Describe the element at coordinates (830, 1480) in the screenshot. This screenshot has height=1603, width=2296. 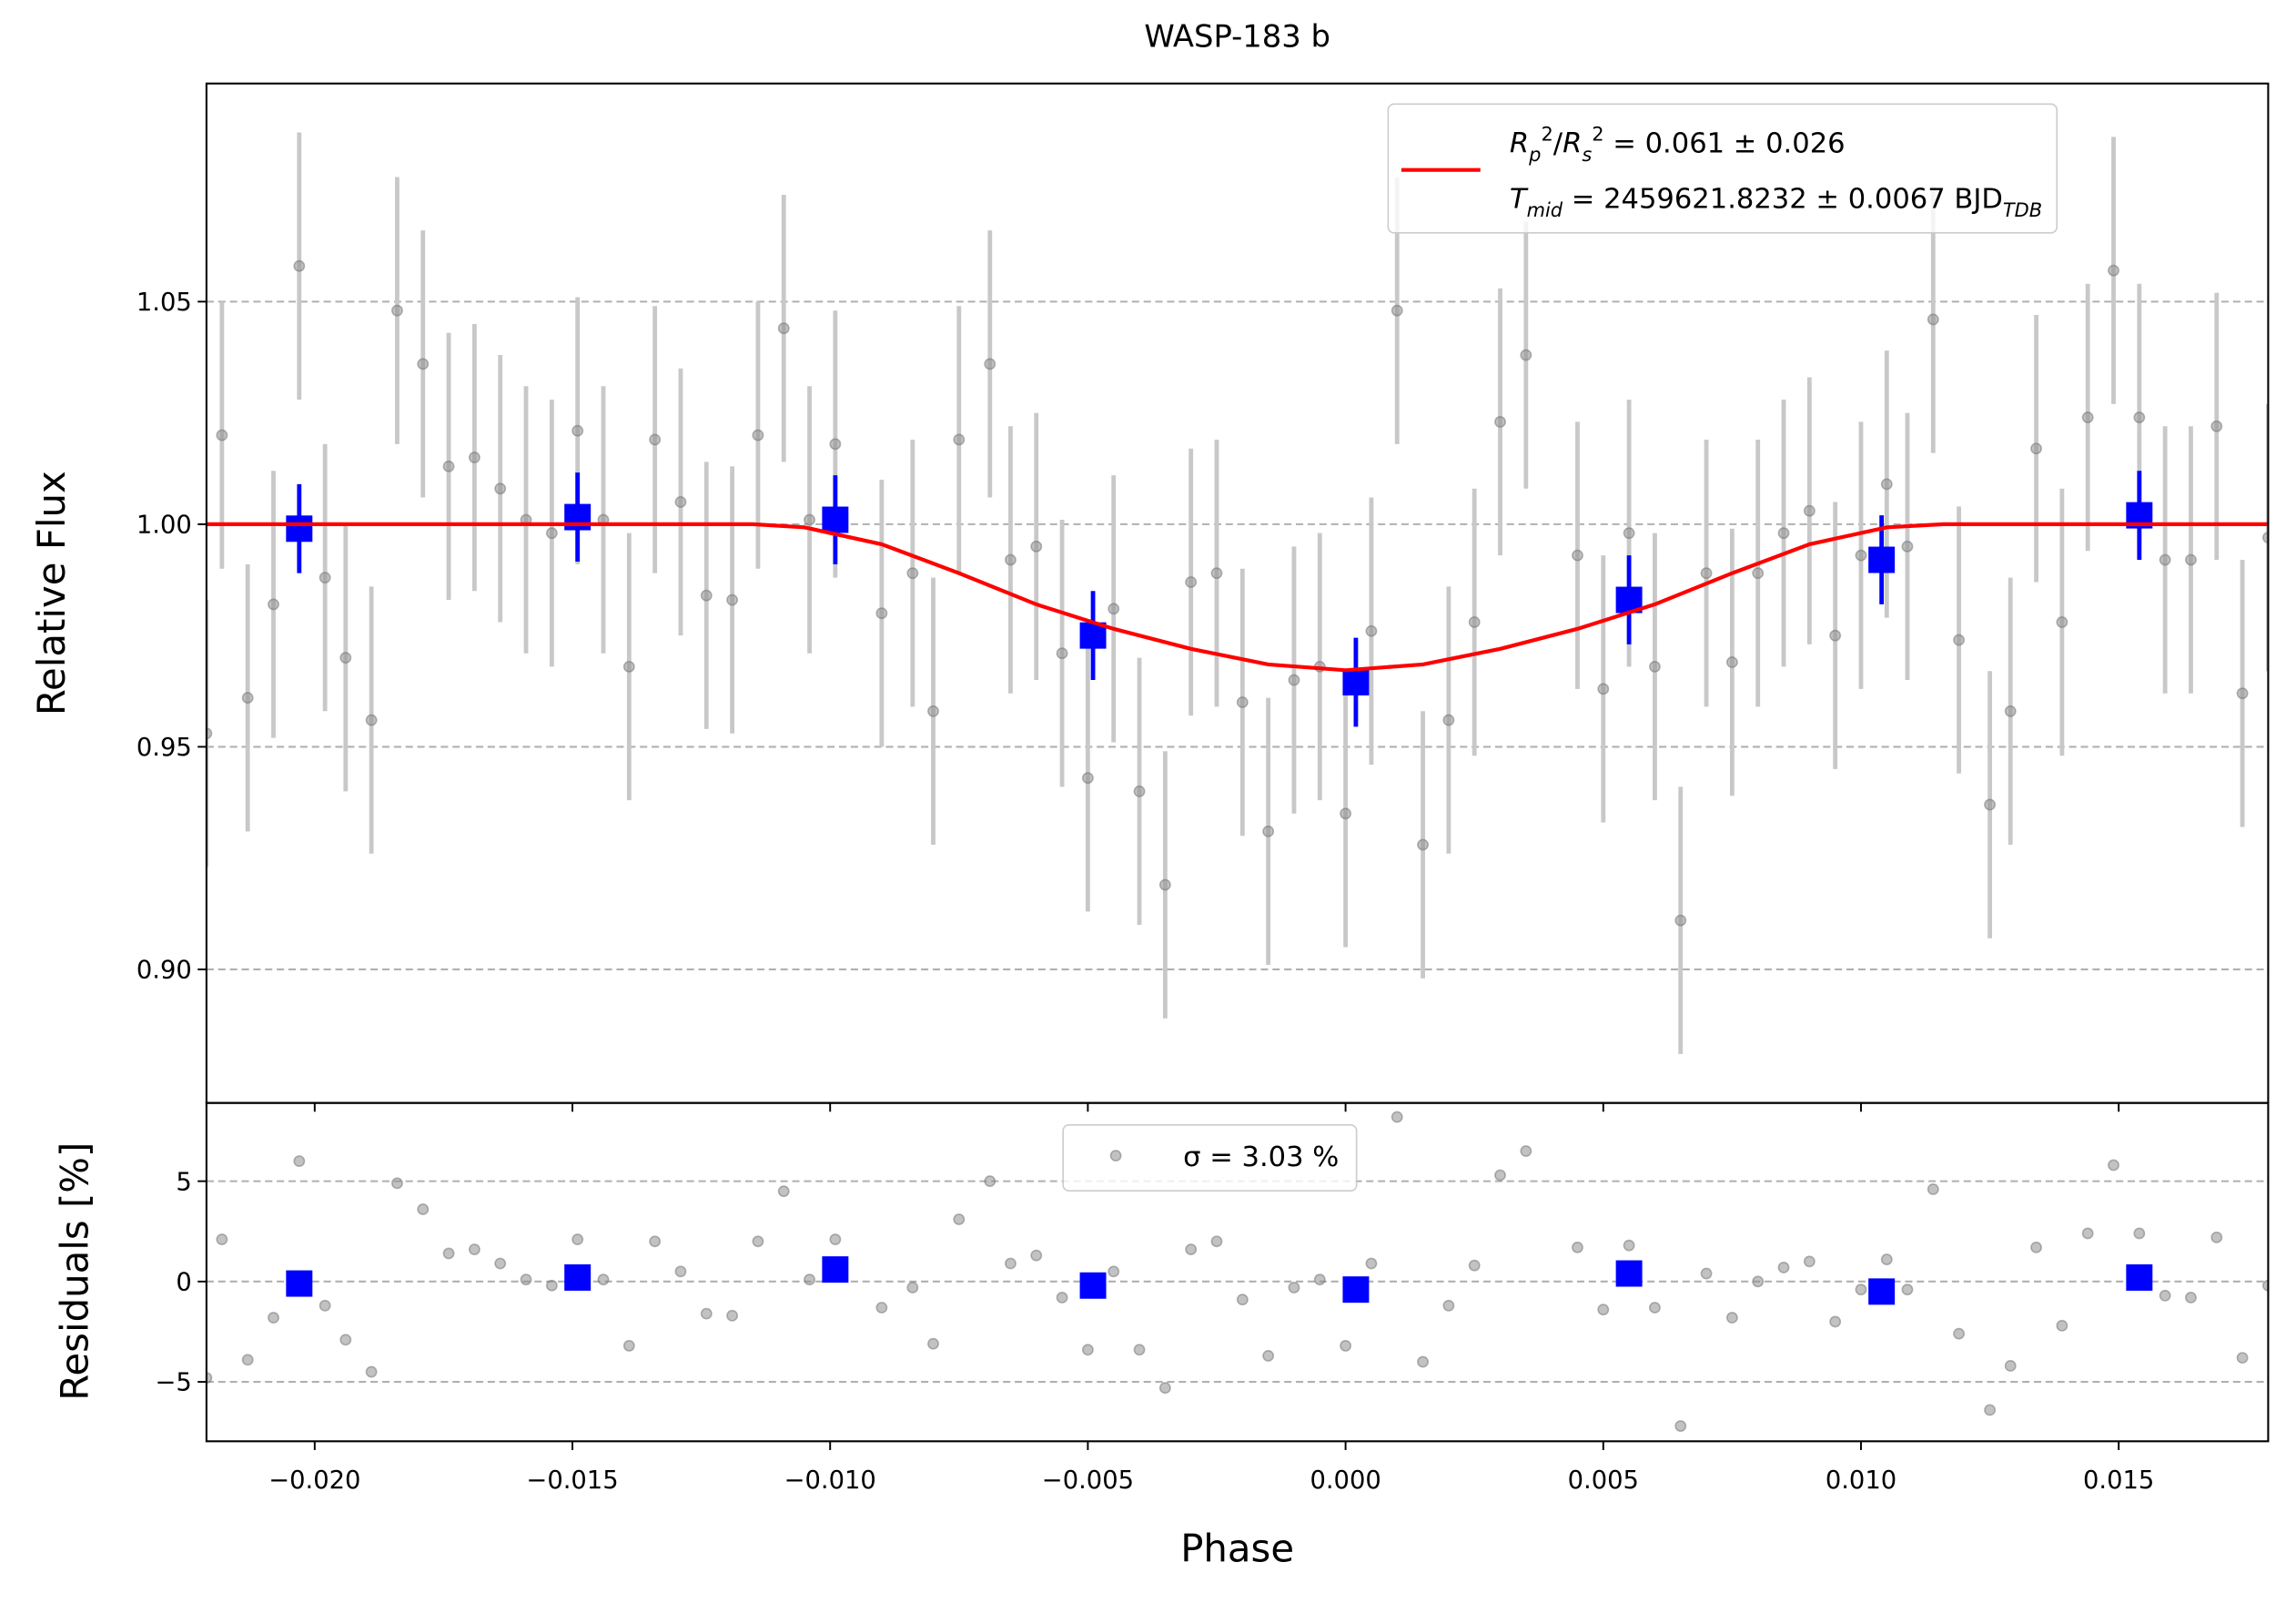
I see `x-tick-label: −0.010` at that location.